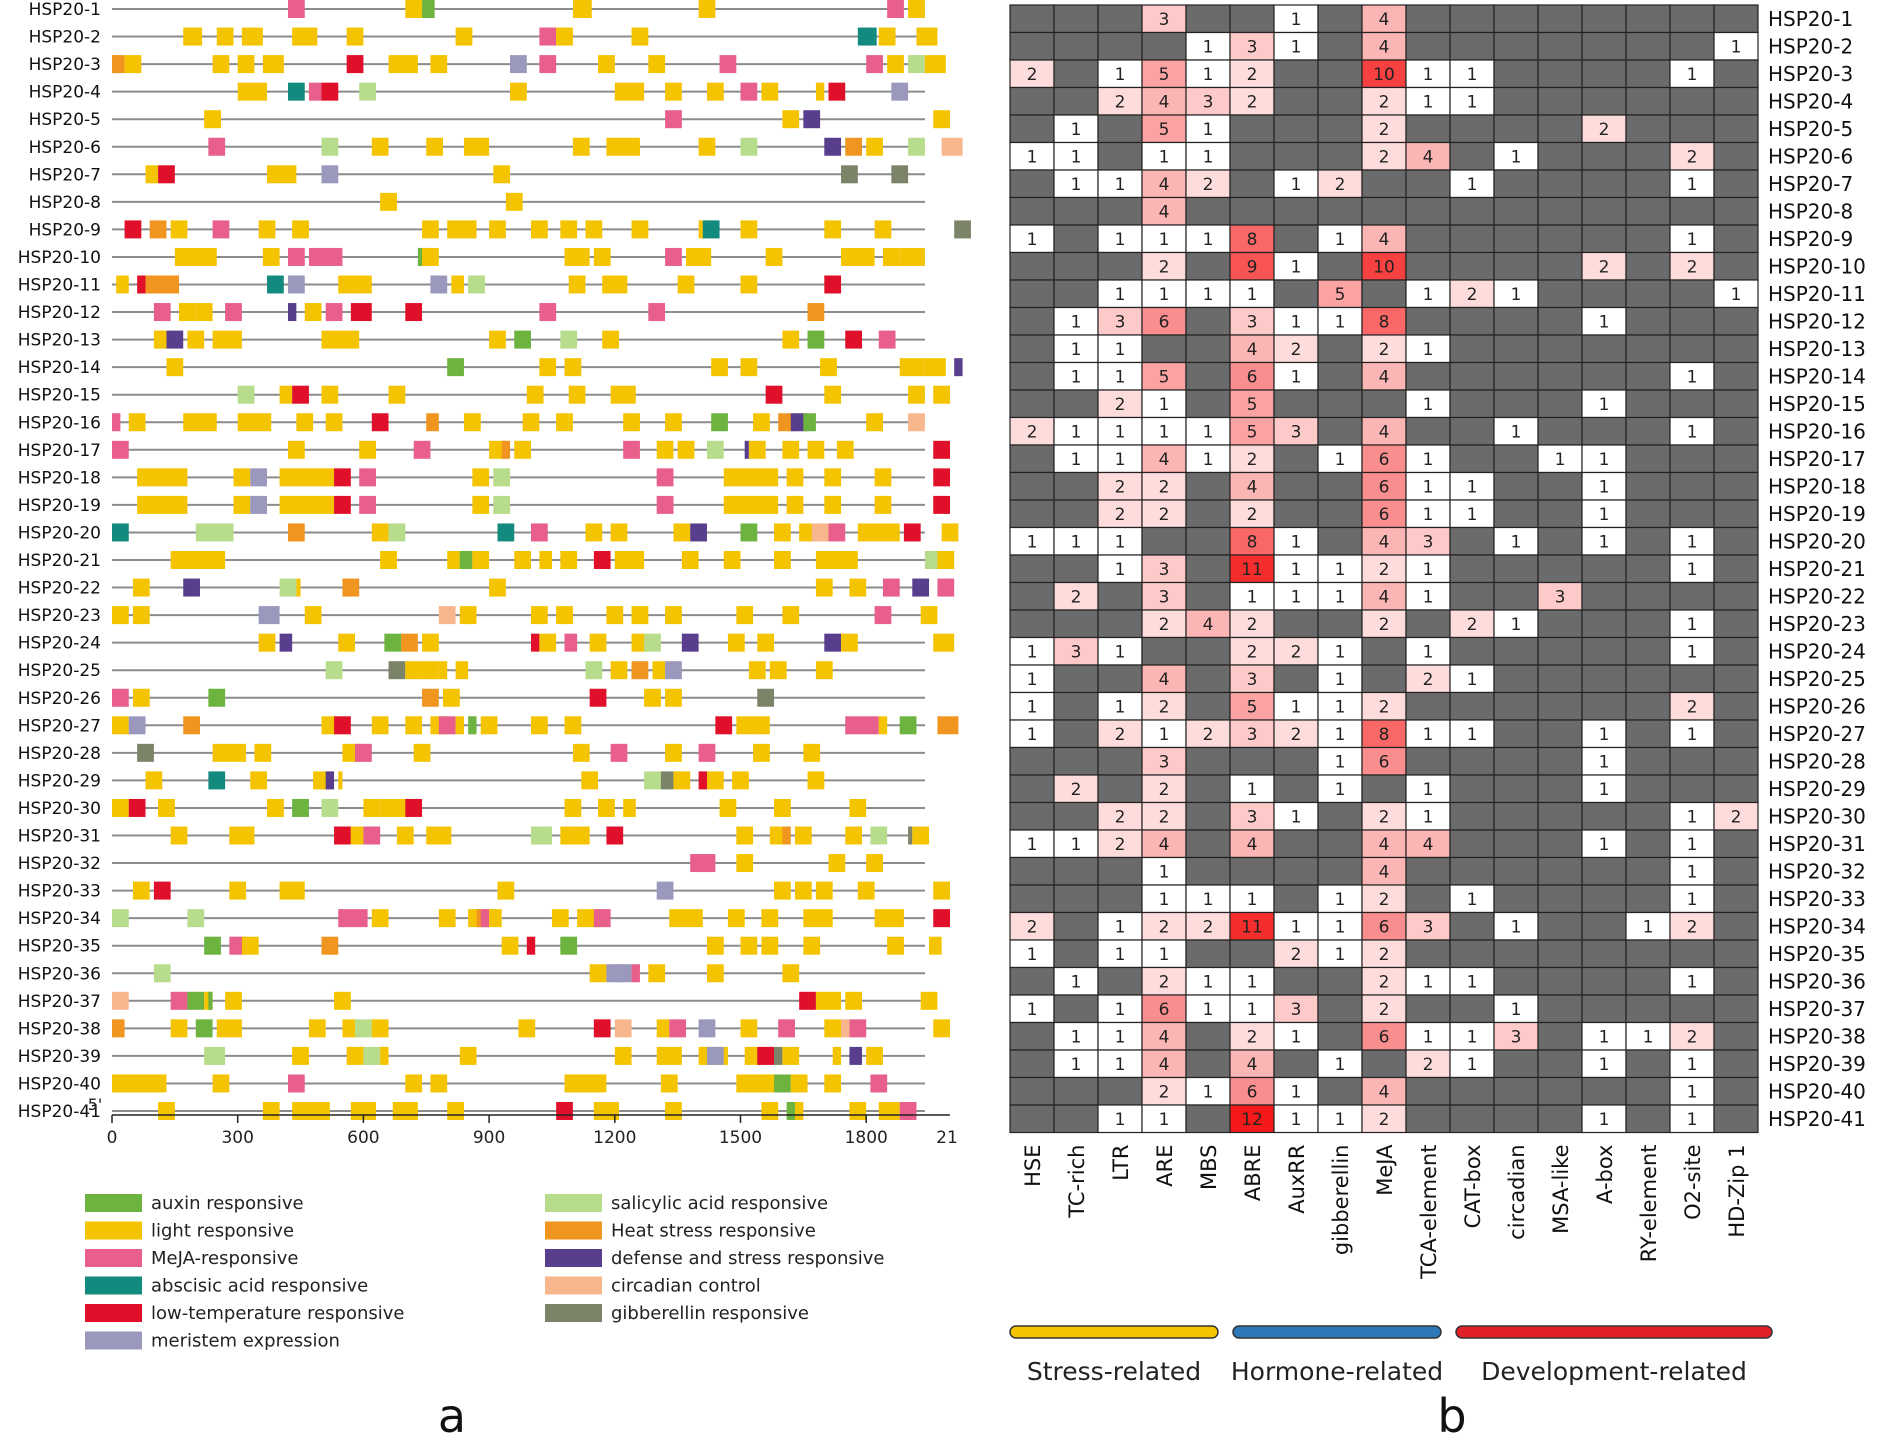 Image resolution: width=1878 pixels, height=1447 pixels. I want to click on element-meristem, so click(330, 174).